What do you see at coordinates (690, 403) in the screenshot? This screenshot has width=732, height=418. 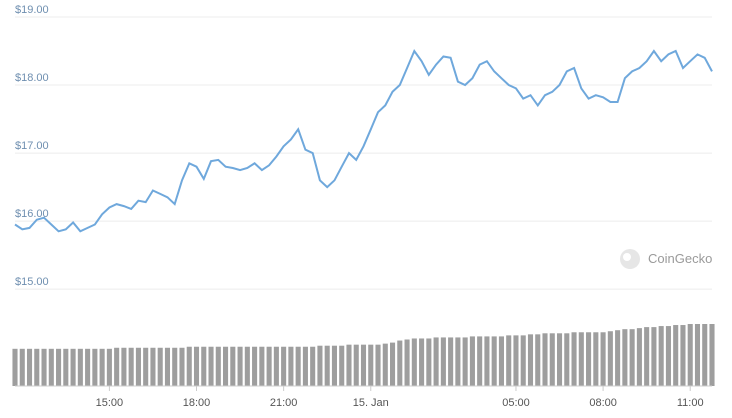 I see `x-tick-label: 11:00` at bounding box center [690, 403].